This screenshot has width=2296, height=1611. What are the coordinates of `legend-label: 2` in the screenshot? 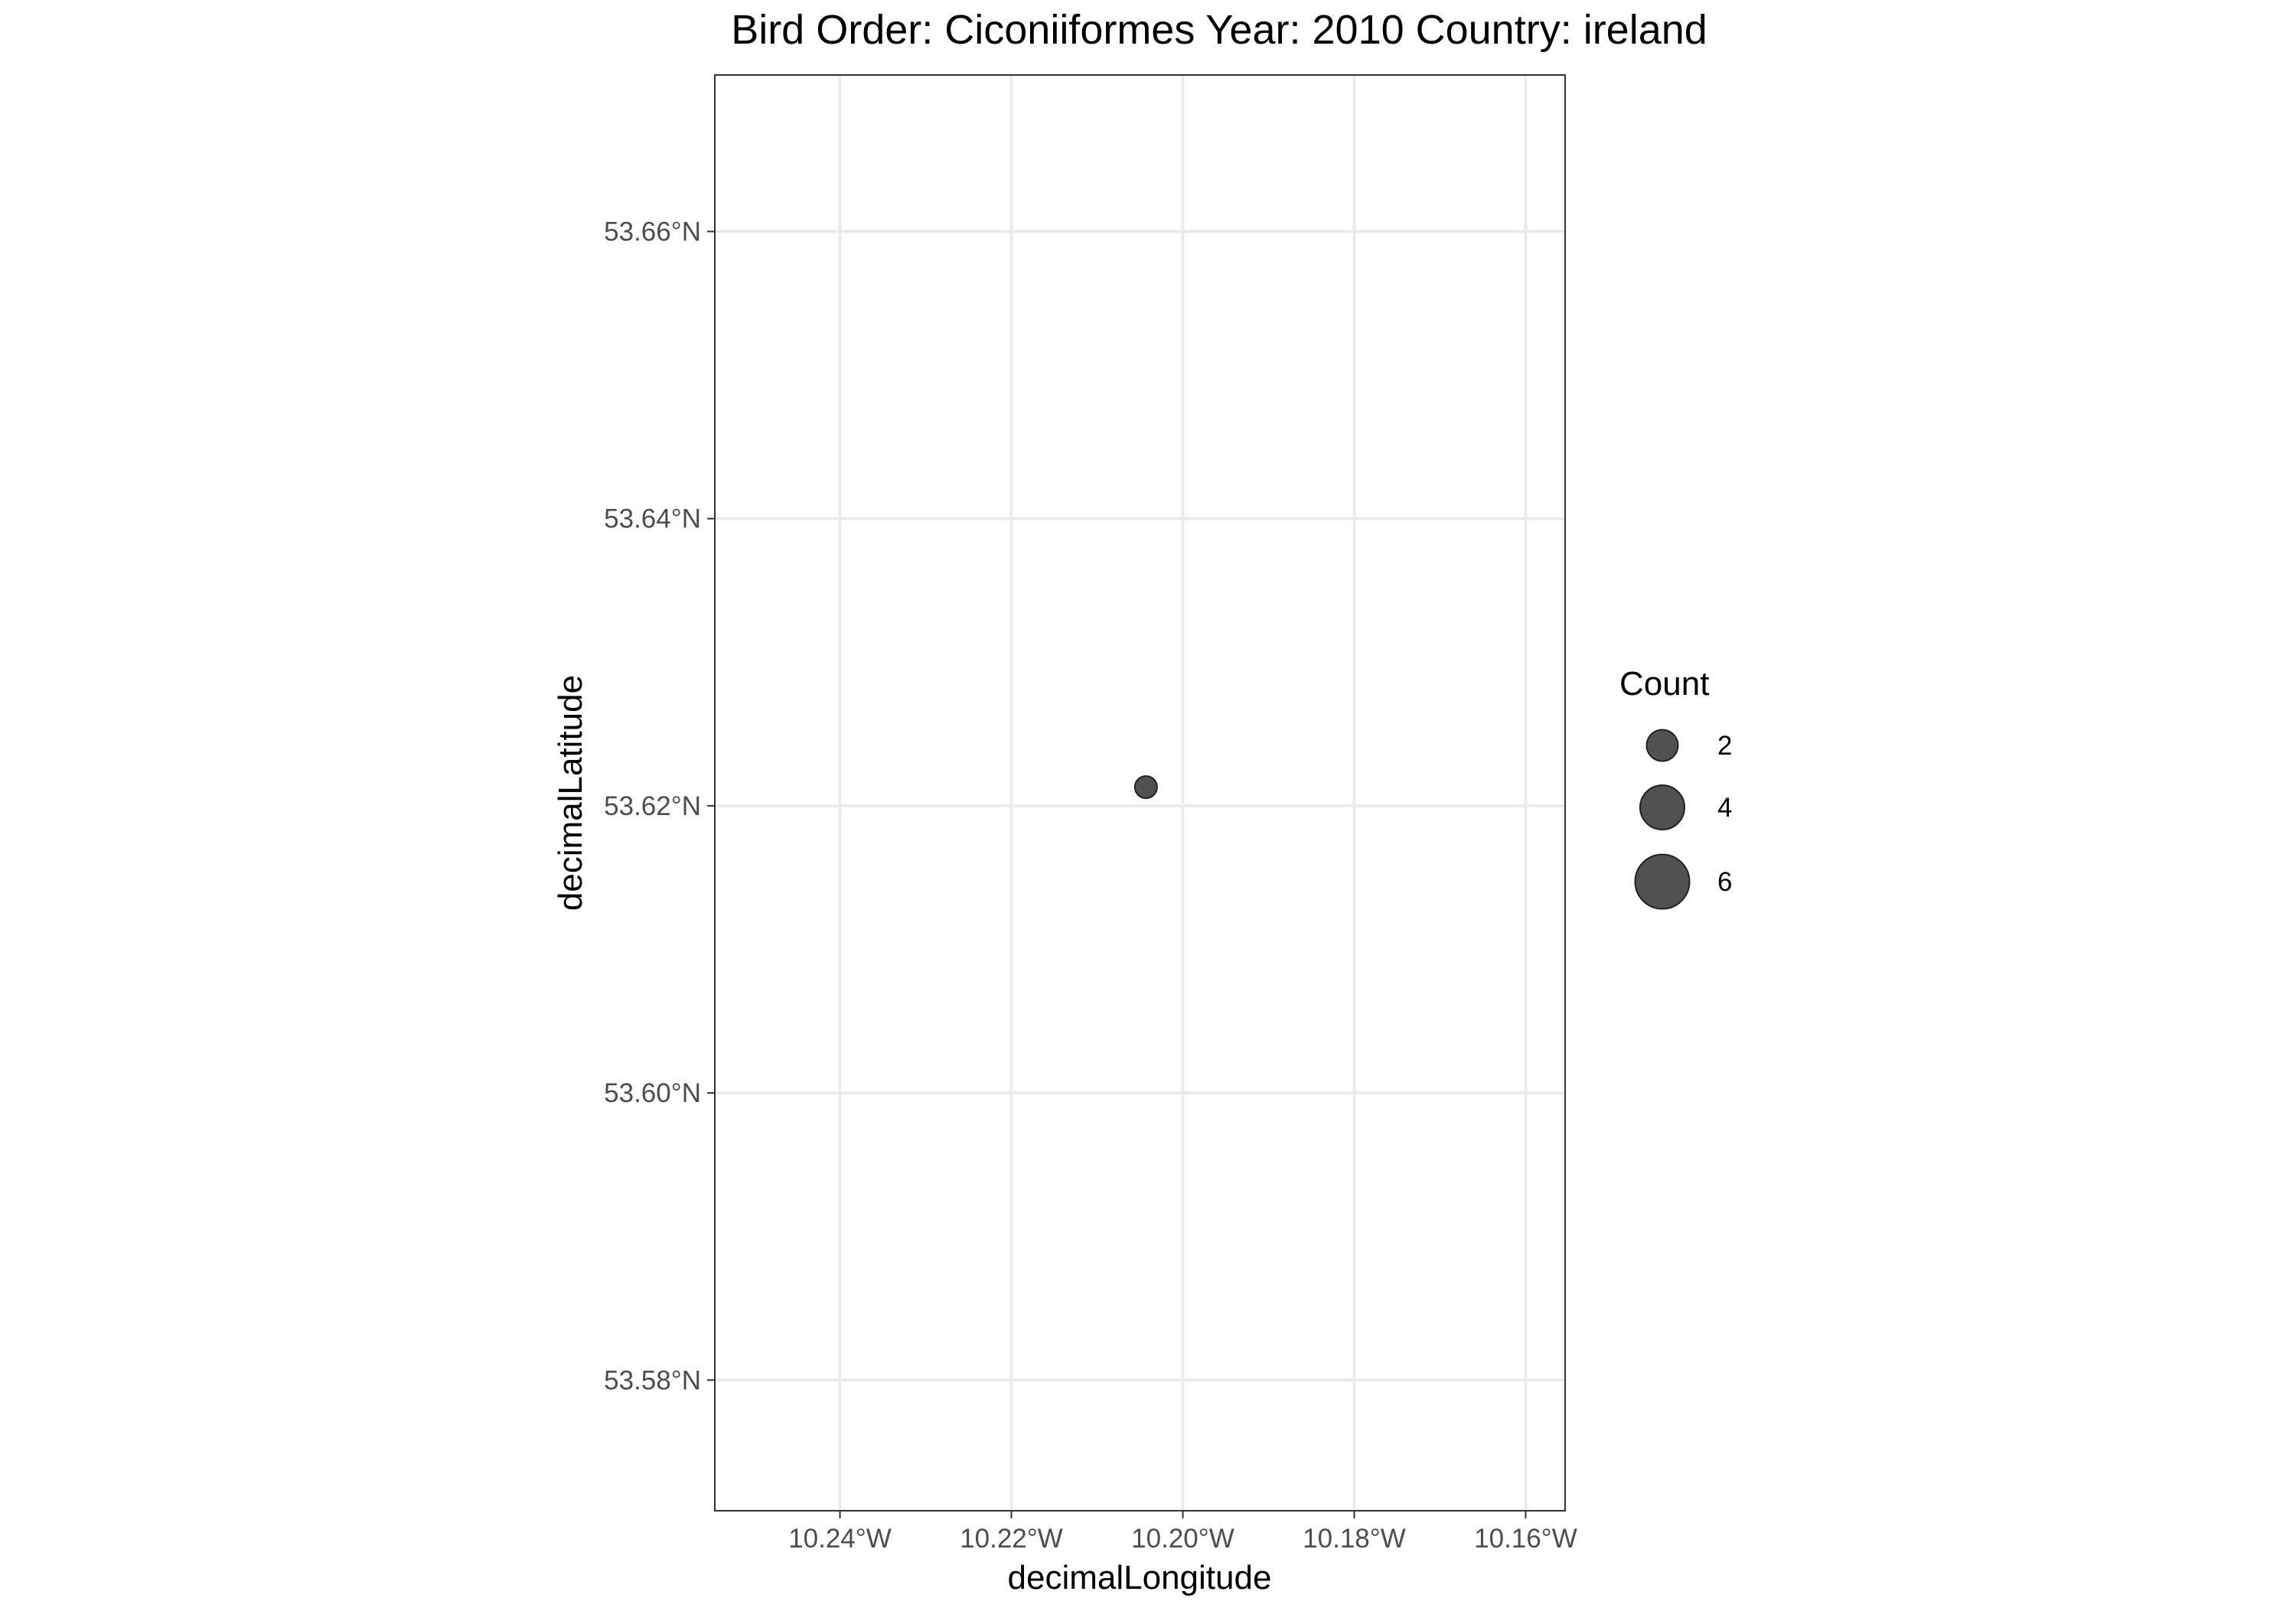 It's located at (1724, 746).